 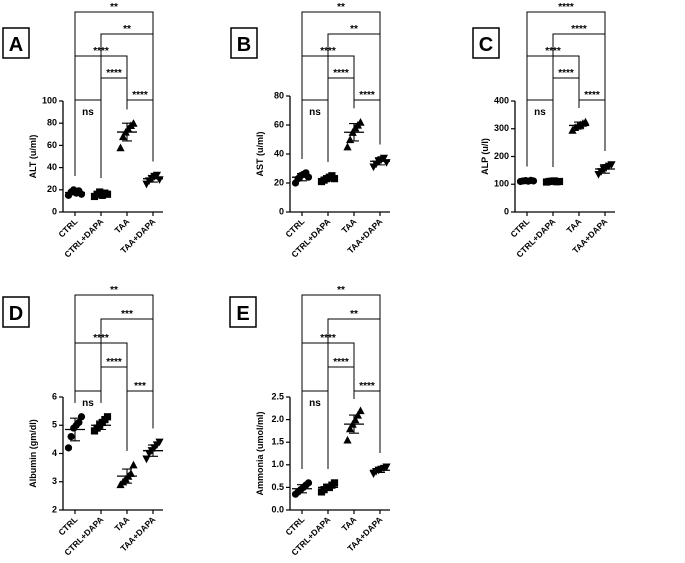 I want to click on y-tick-label: 3, so click(x=54, y=481).